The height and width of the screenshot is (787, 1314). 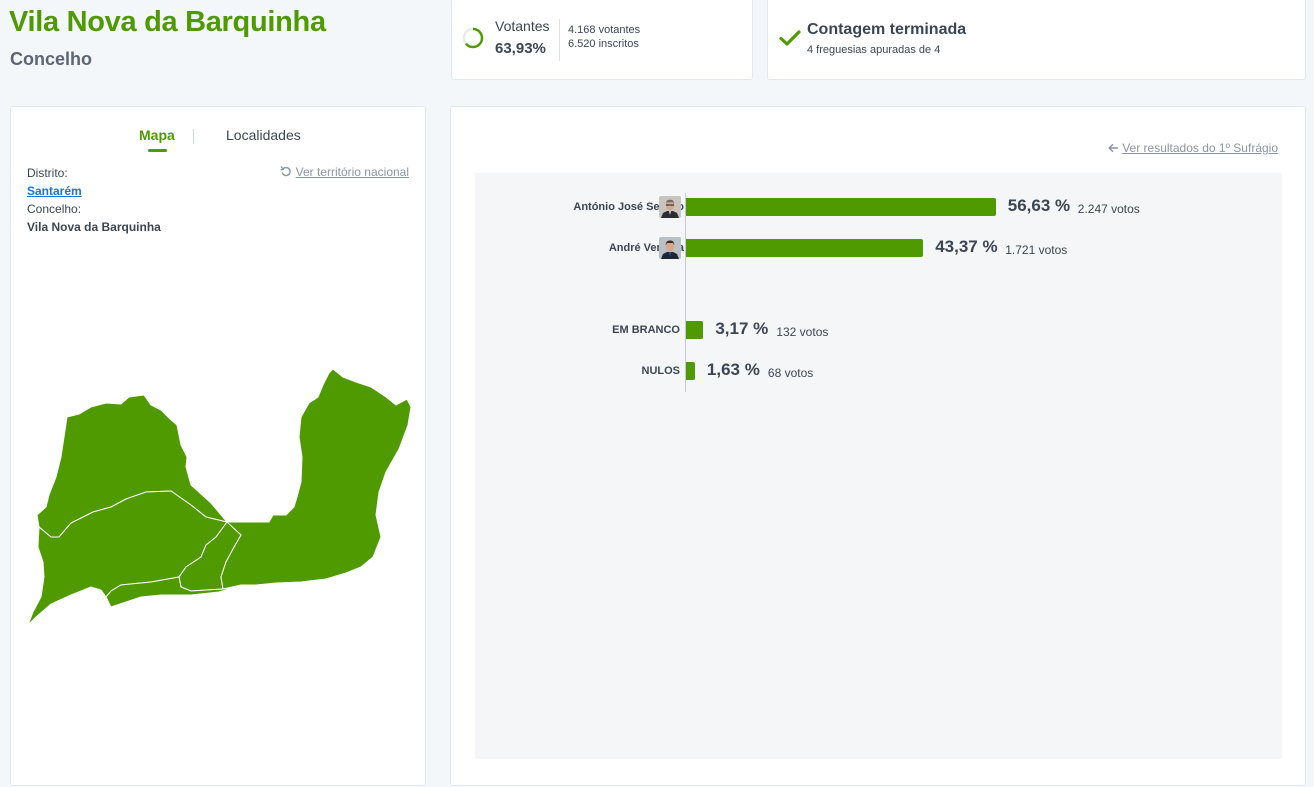 What do you see at coordinates (603, 44) in the screenshot?
I see `registered-count: 6.520 inscritos` at bounding box center [603, 44].